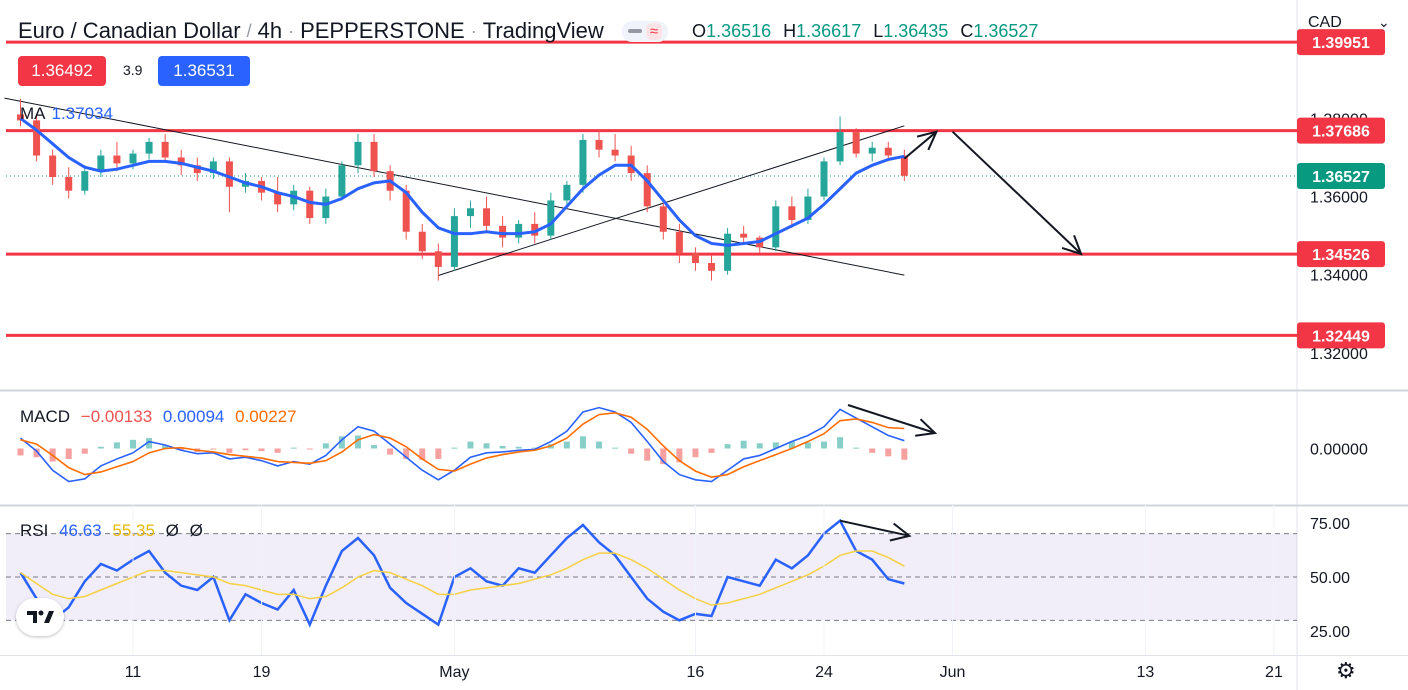 The image size is (1408, 690). I want to click on rsi-divergence-arrow, so click(874, 528).